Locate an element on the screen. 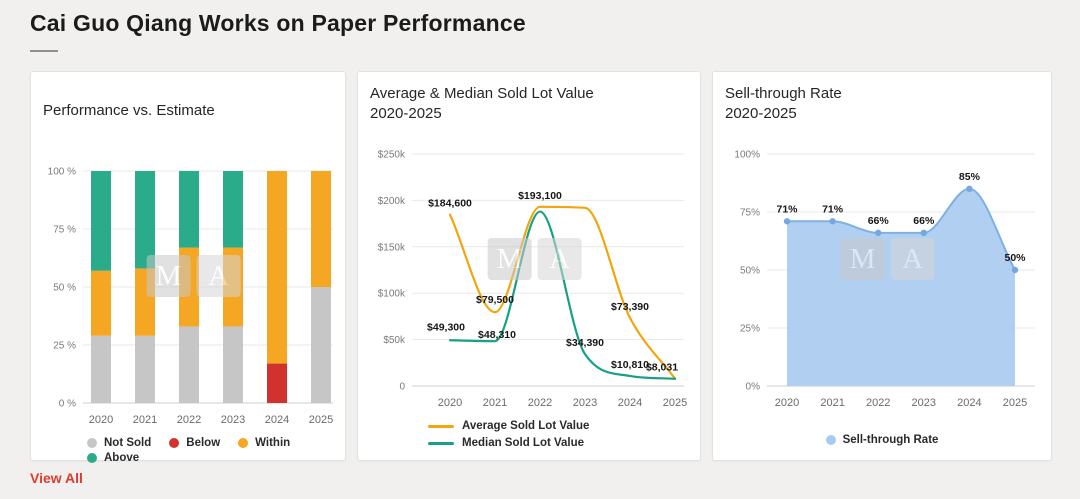 This screenshot has height=499, width=1080. legend-item-sell-through-rate: Sell-through Rate is located at coordinates (881, 440).